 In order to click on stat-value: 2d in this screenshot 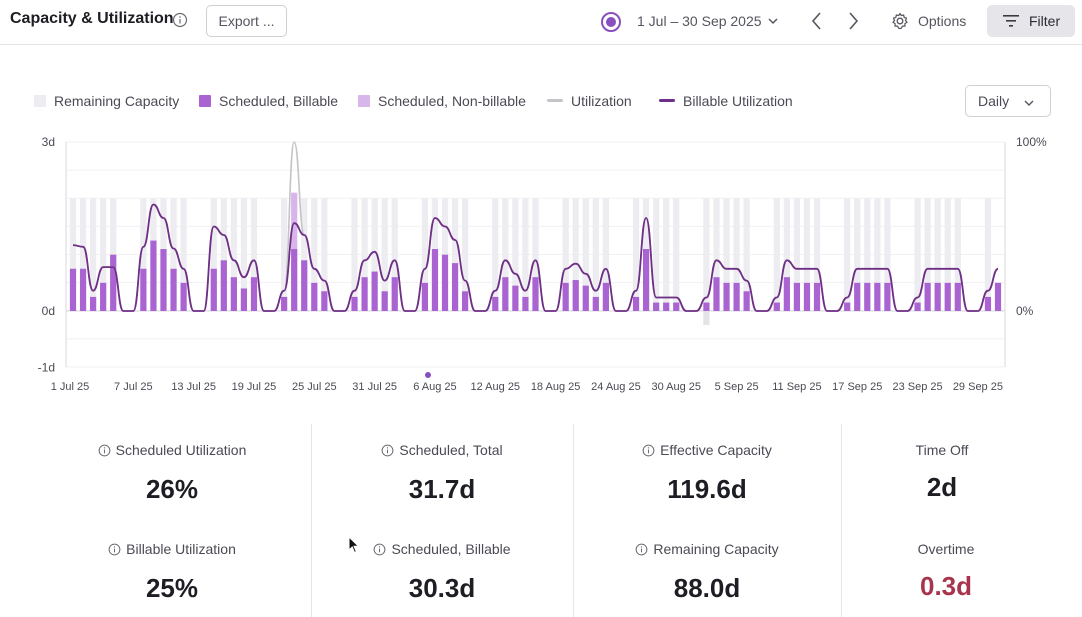, I will do `click(942, 487)`.